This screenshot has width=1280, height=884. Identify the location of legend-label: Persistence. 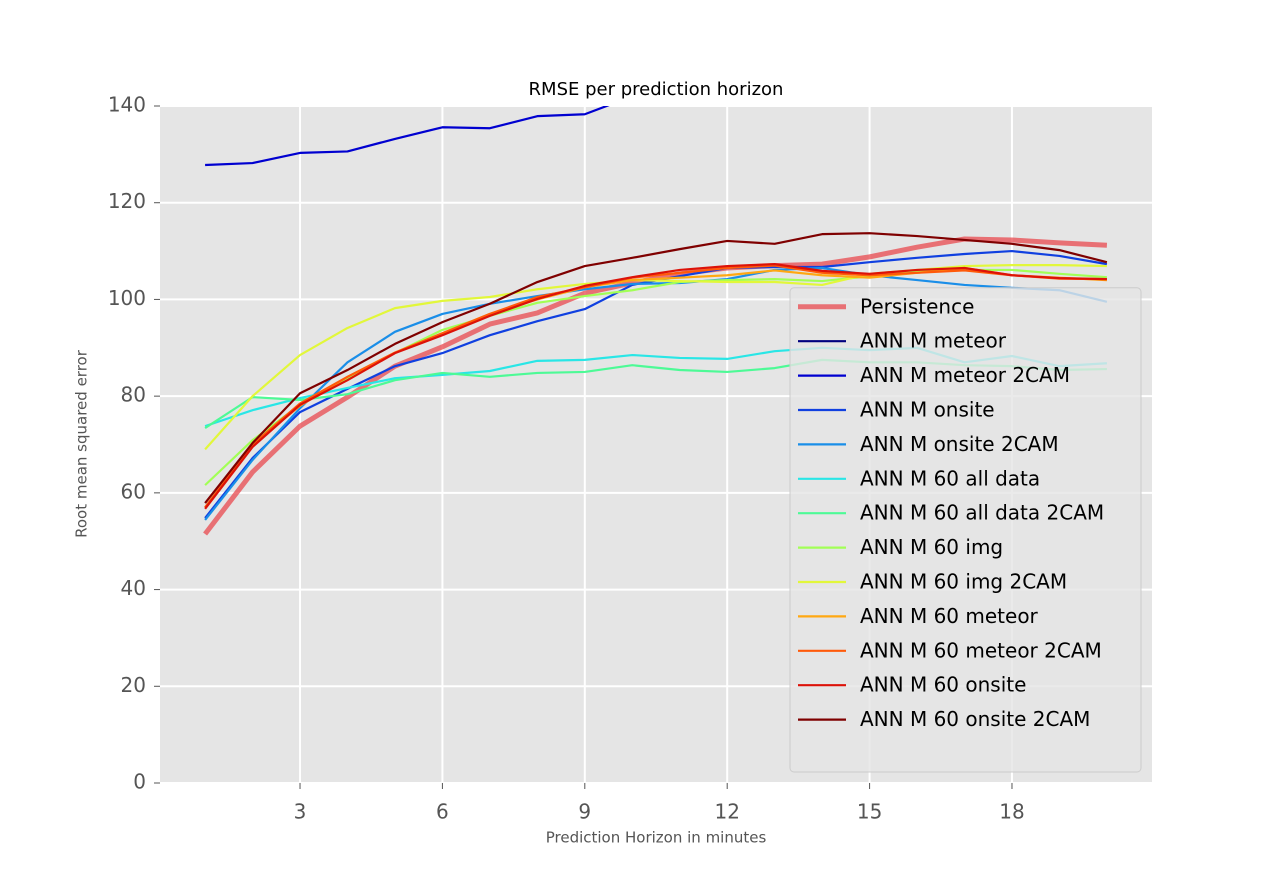
(917, 306).